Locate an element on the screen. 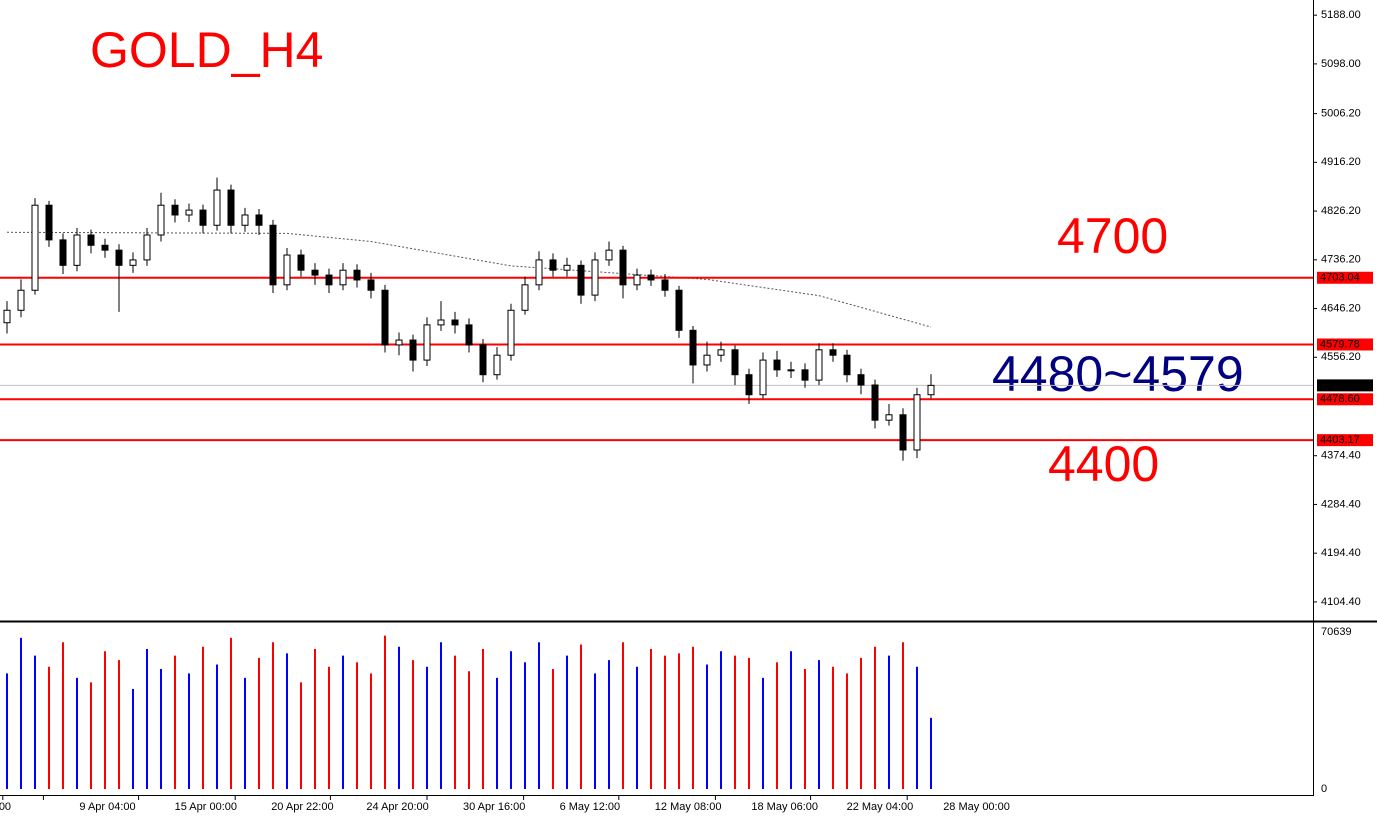  annotation: 4700 is located at coordinates (1112, 236).